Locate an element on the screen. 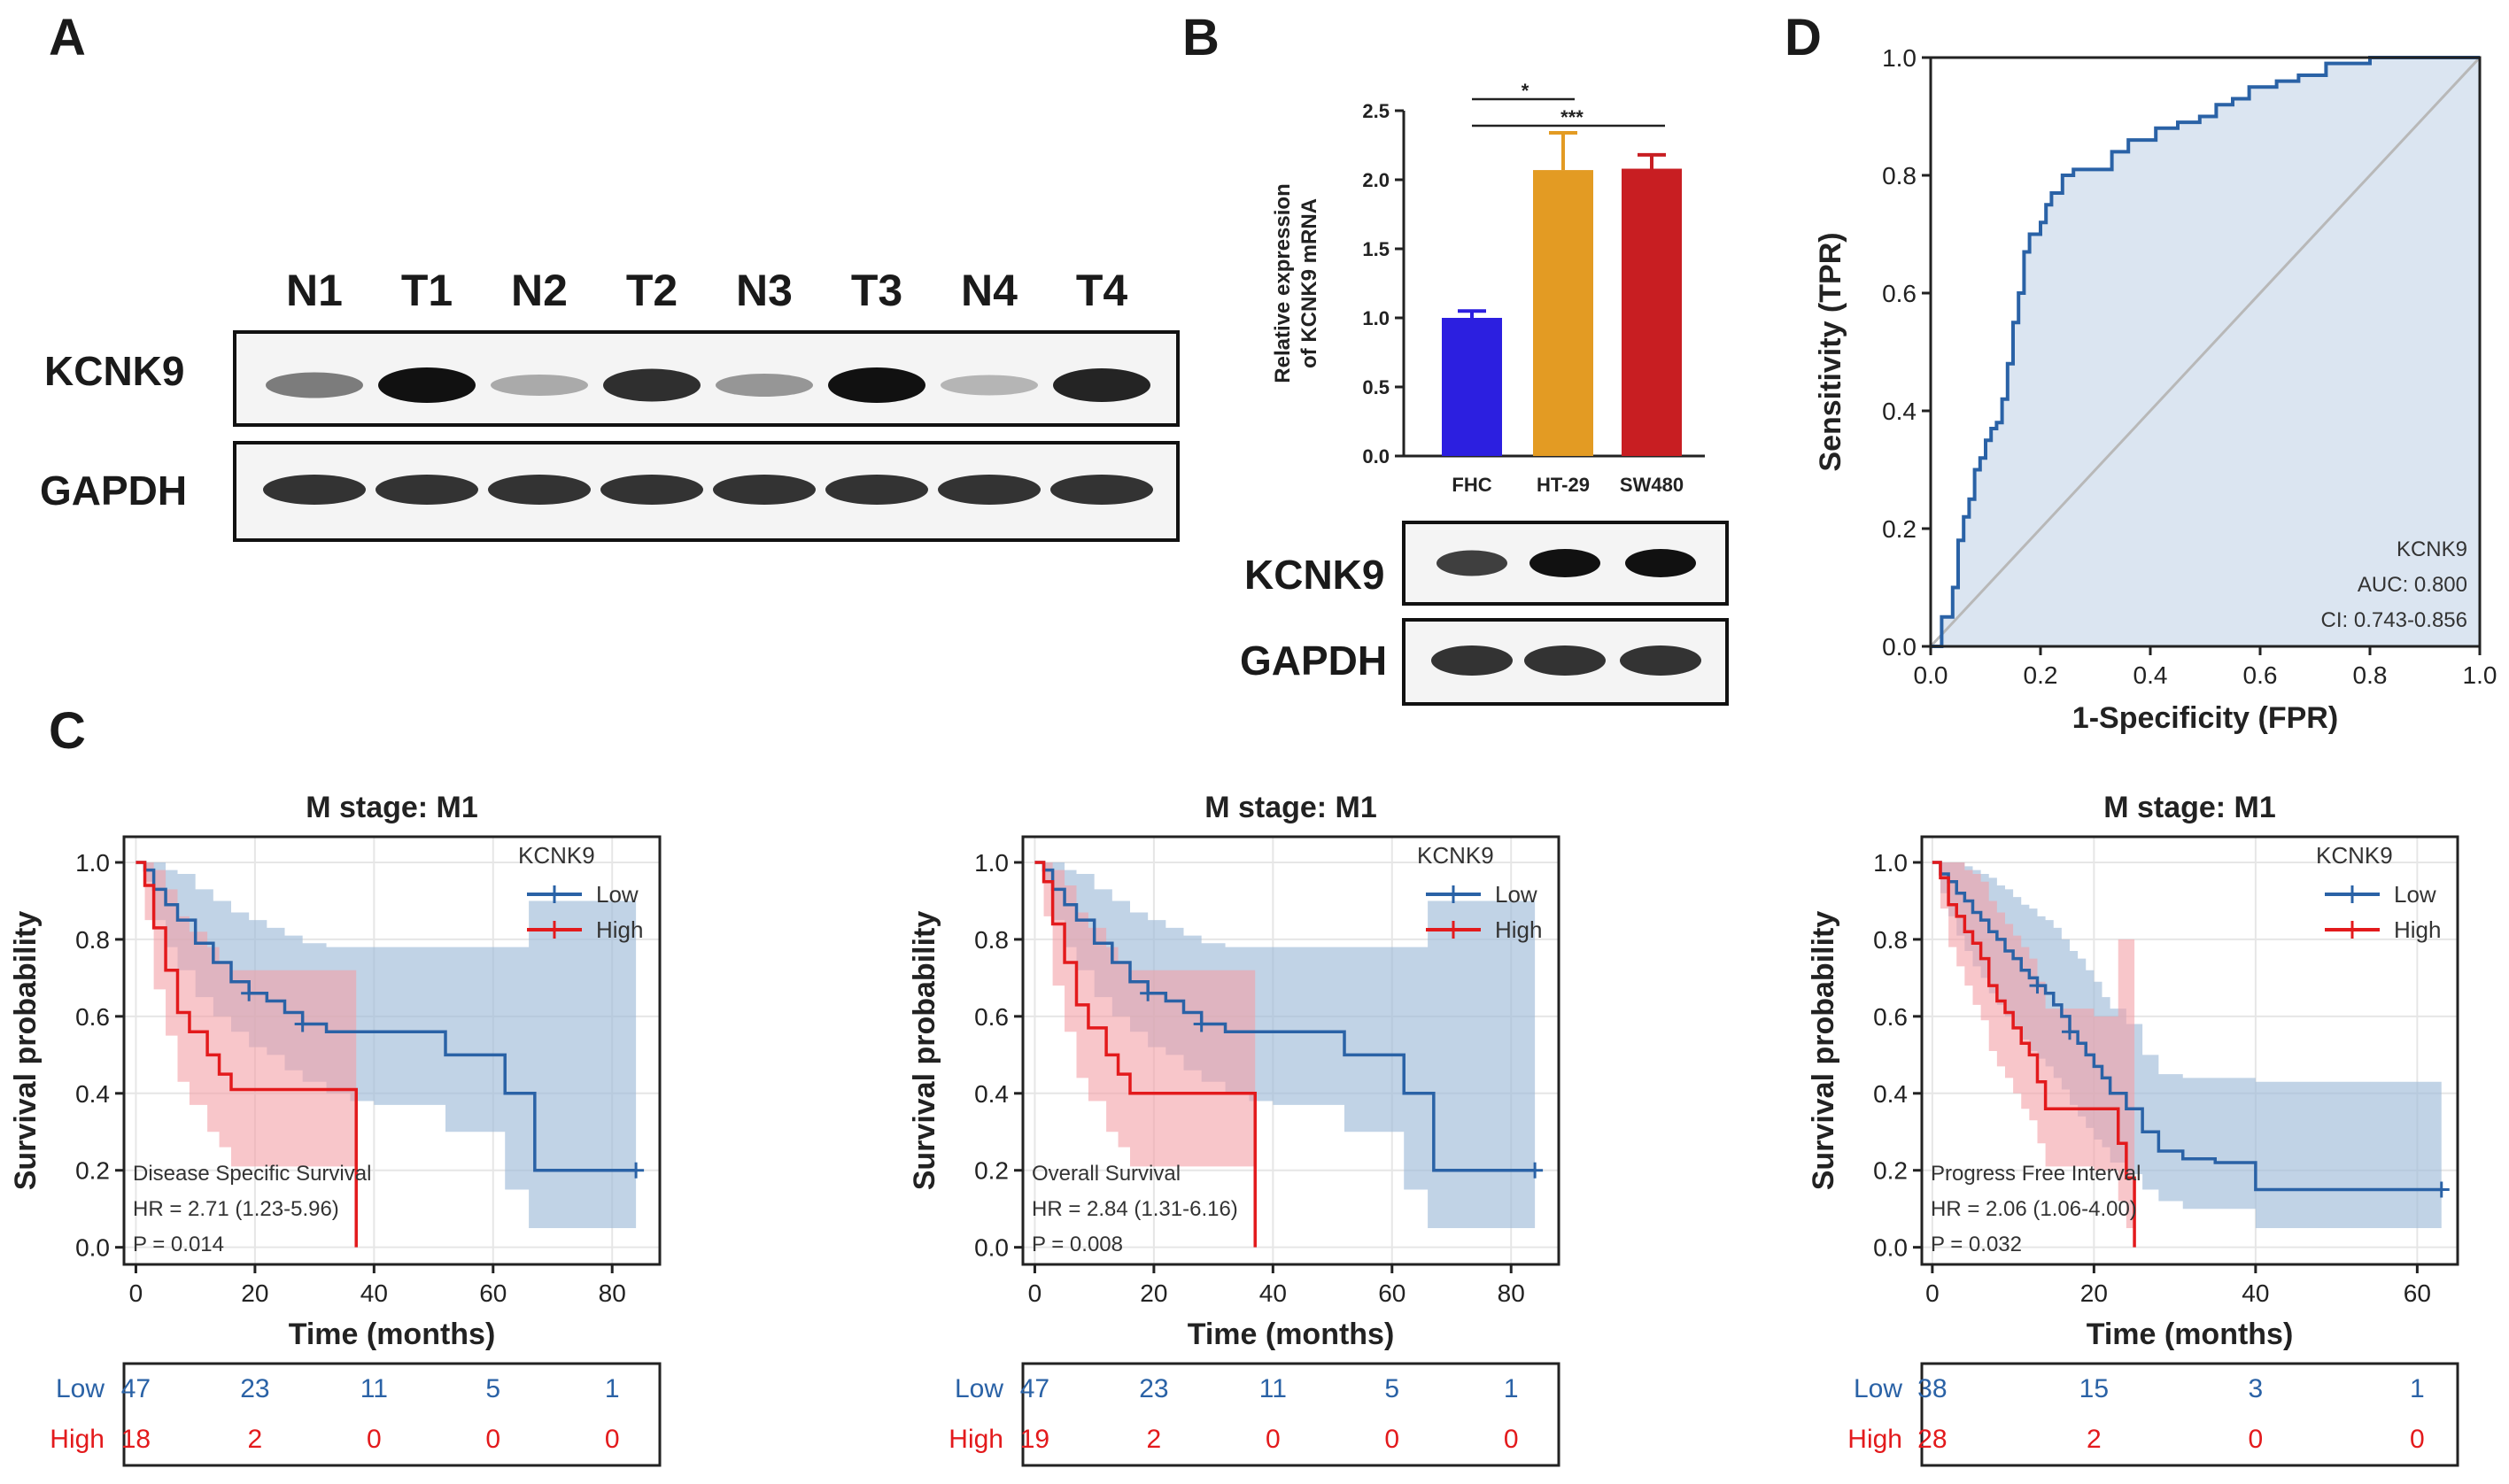 This screenshot has width=2509, height=1484. lane-label-3: N2 is located at coordinates (539, 290).